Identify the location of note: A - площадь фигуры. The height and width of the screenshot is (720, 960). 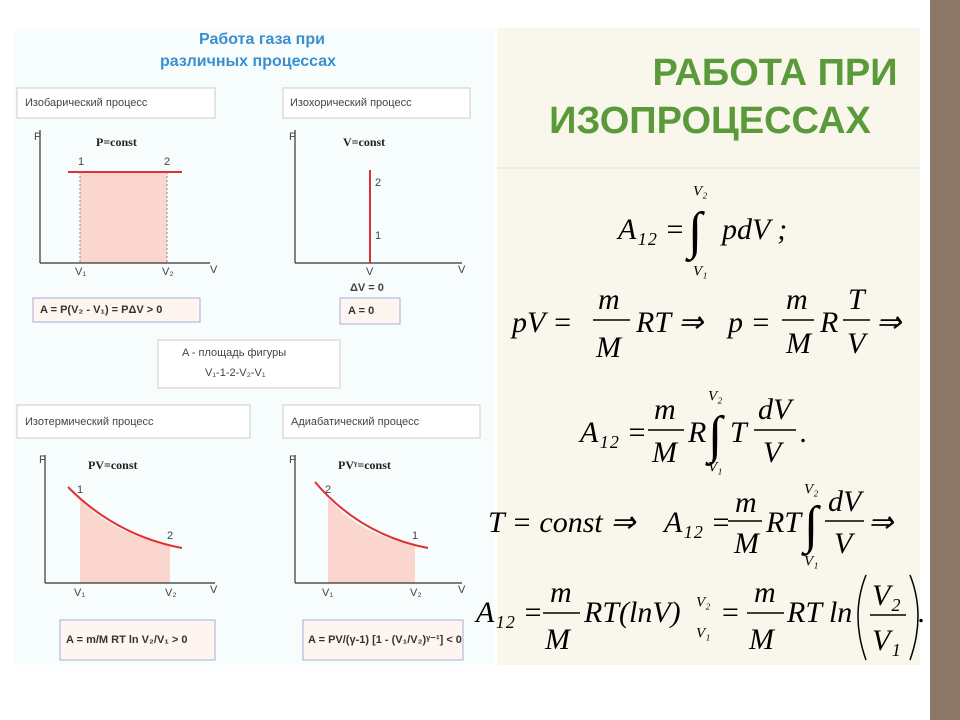
(234, 353).